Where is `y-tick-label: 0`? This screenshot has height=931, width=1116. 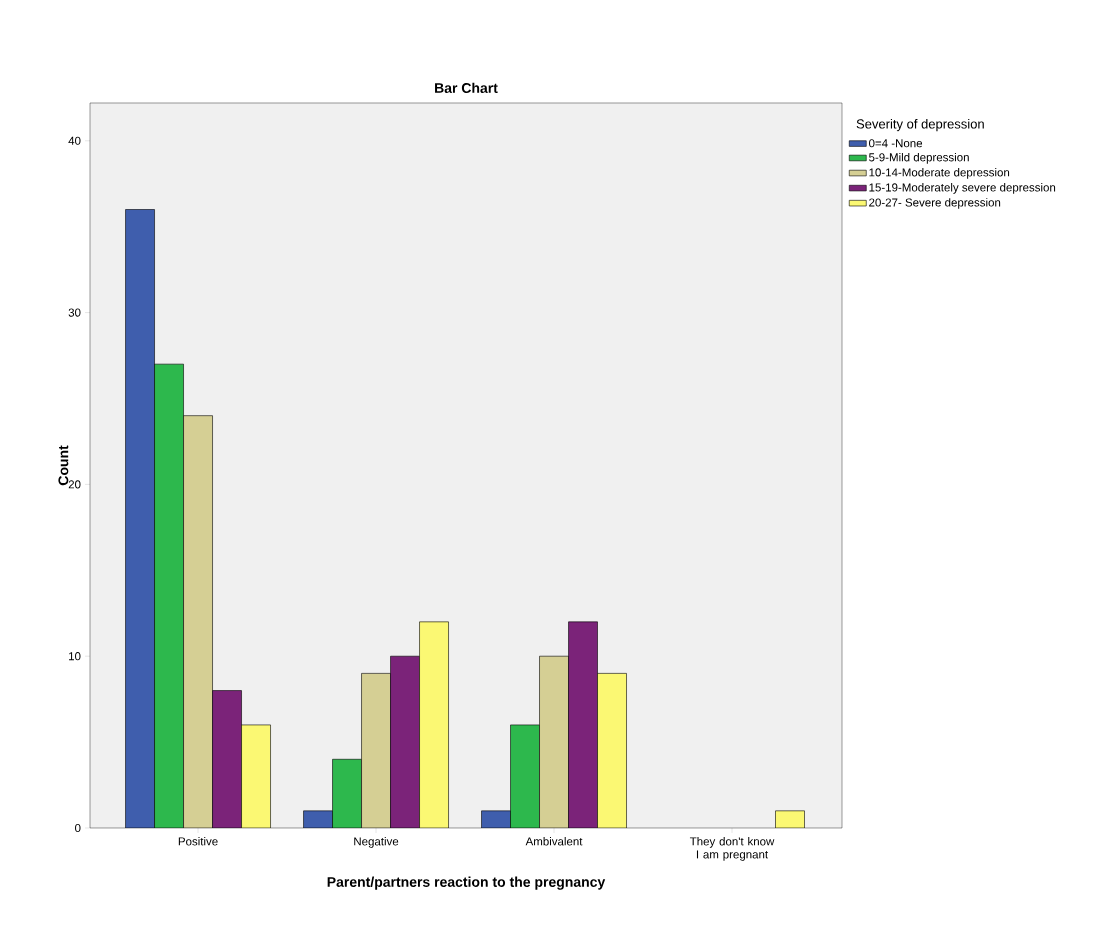
y-tick-label: 0 is located at coordinates (78, 828).